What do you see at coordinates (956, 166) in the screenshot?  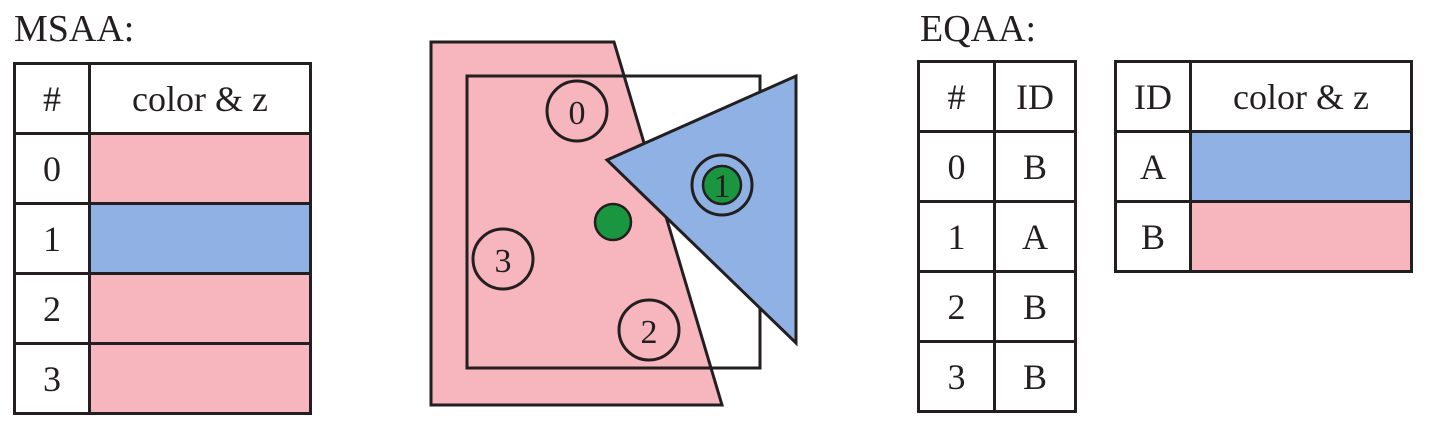 I see `eqaa-sample-index: 0` at bounding box center [956, 166].